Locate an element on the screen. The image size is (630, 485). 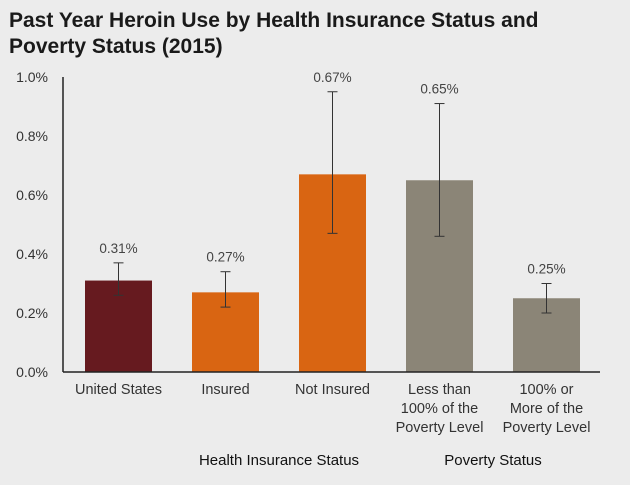
x-tick-label: More of the is located at coordinates (546, 409).